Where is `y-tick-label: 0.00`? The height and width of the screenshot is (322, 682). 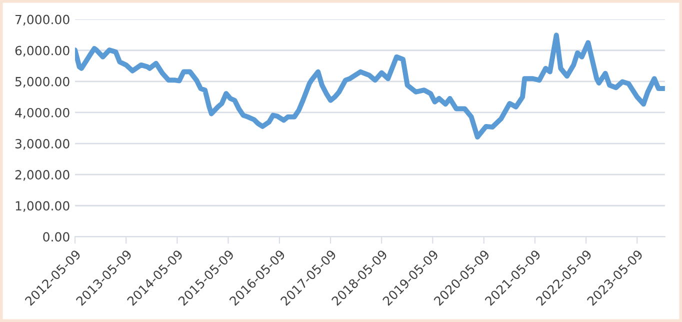 y-tick-label: 0.00 is located at coordinates (56, 237).